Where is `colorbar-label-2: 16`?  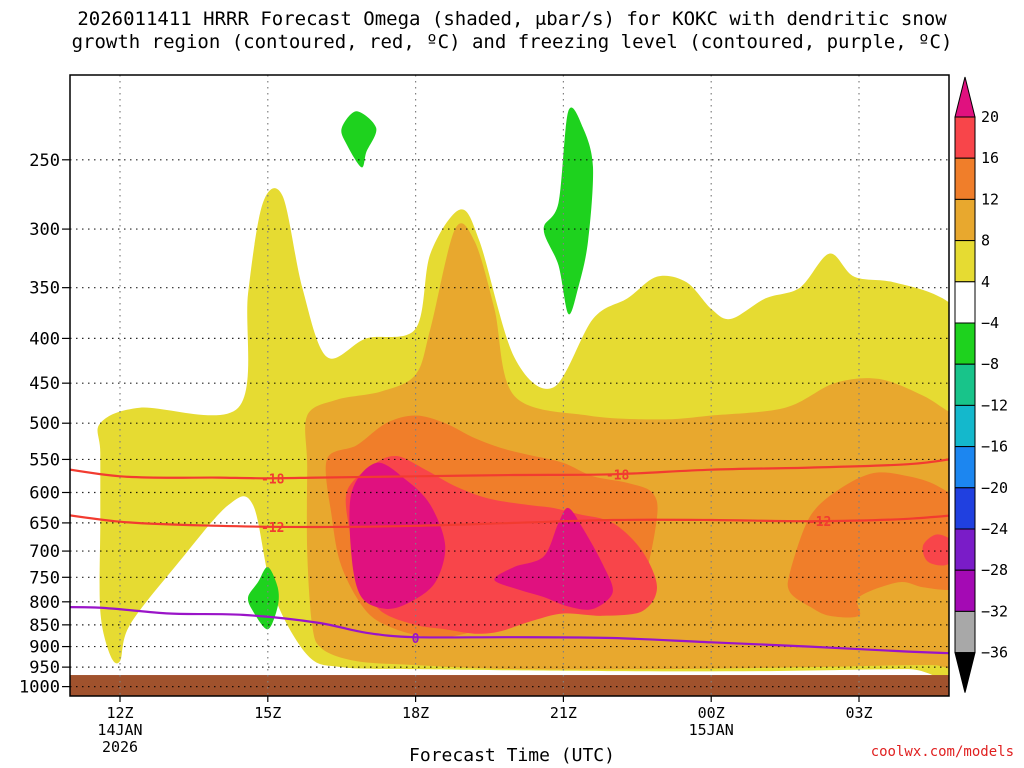
colorbar-label-2: 16 is located at coordinates (990, 158).